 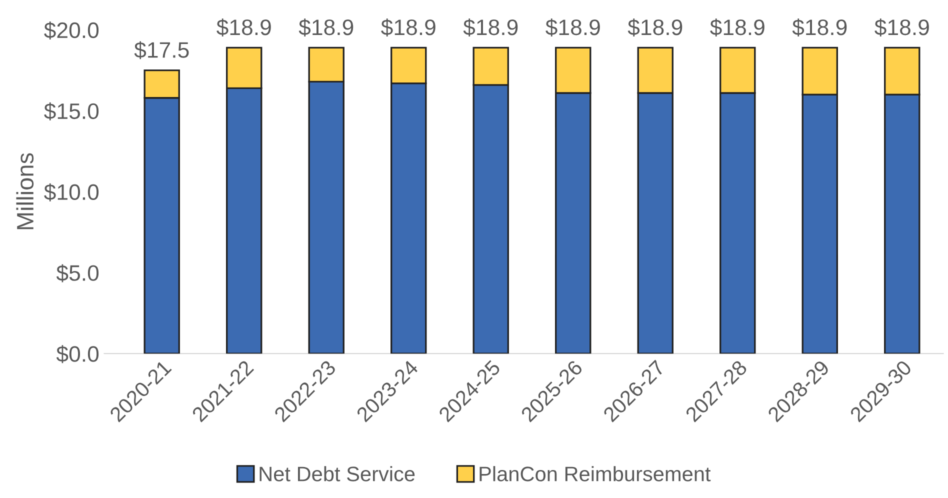 I want to click on legend-label: Net Debt Service, so click(x=337, y=474).